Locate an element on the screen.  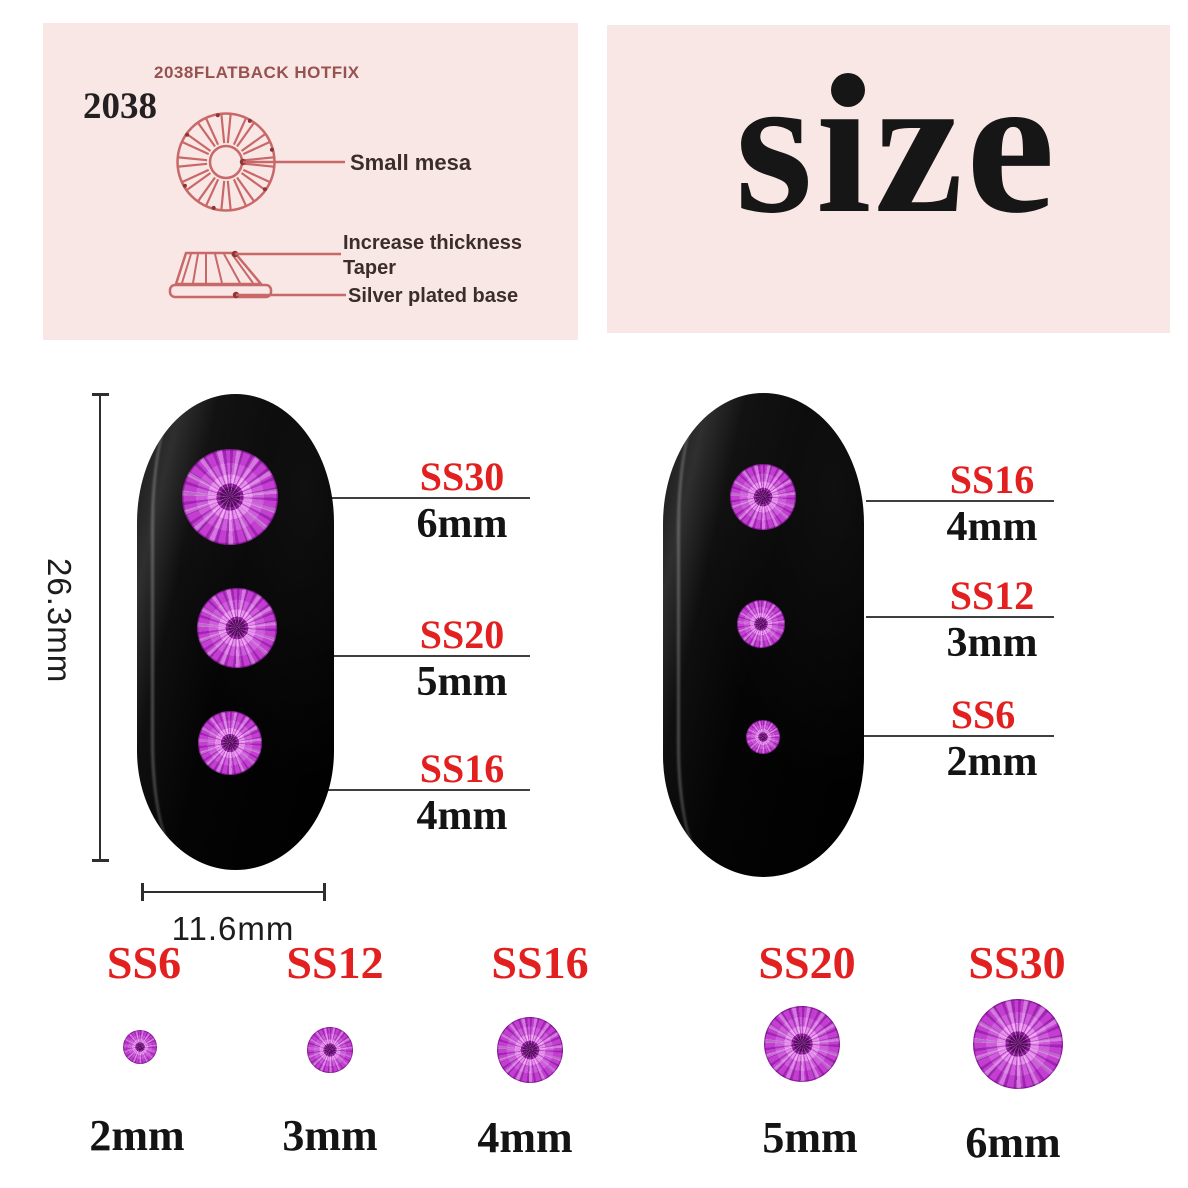
size-row-mm-label: 4mm is located at coordinates (525, 1137).